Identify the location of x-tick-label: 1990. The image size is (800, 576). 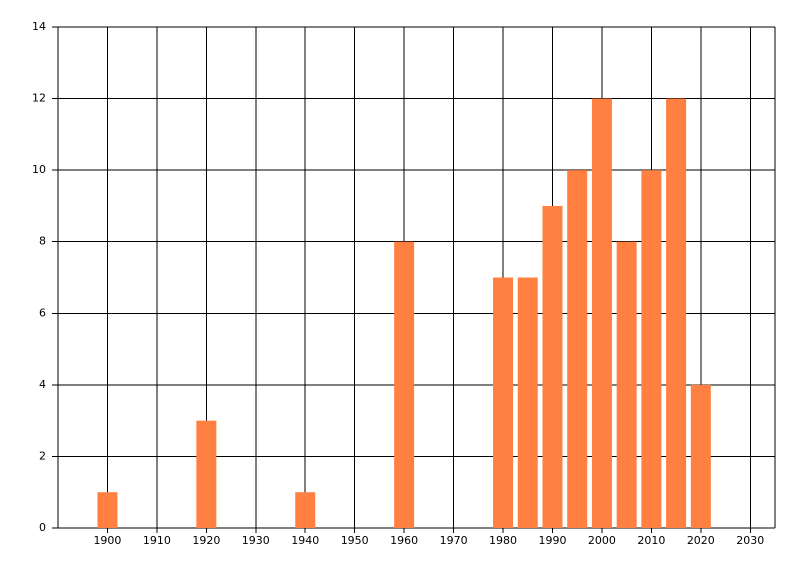
(552, 540).